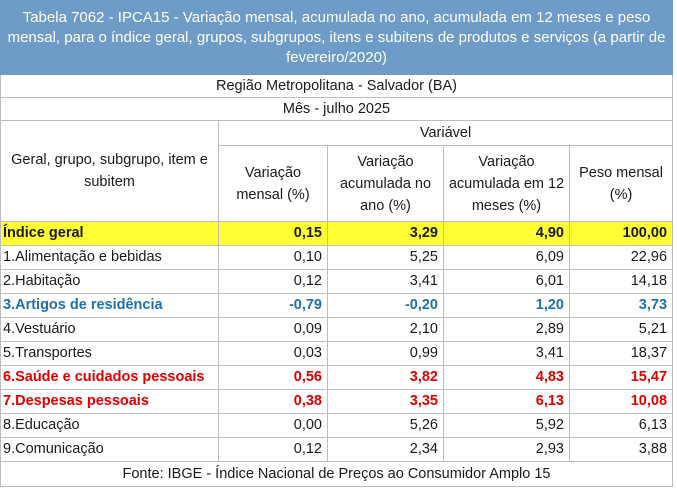 The height and width of the screenshot is (488, 677). What do you see at coordinates (621, 257) in the screenshot?
I see `weight-value: 22,96` at bounding box center [621, 257].